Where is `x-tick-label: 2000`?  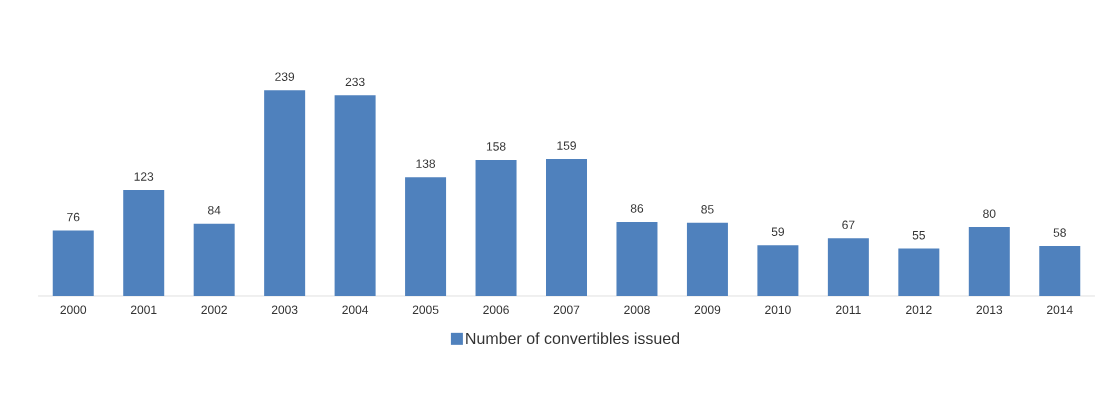 x-tick-label: 2000 is located at coordinates (73, 310).